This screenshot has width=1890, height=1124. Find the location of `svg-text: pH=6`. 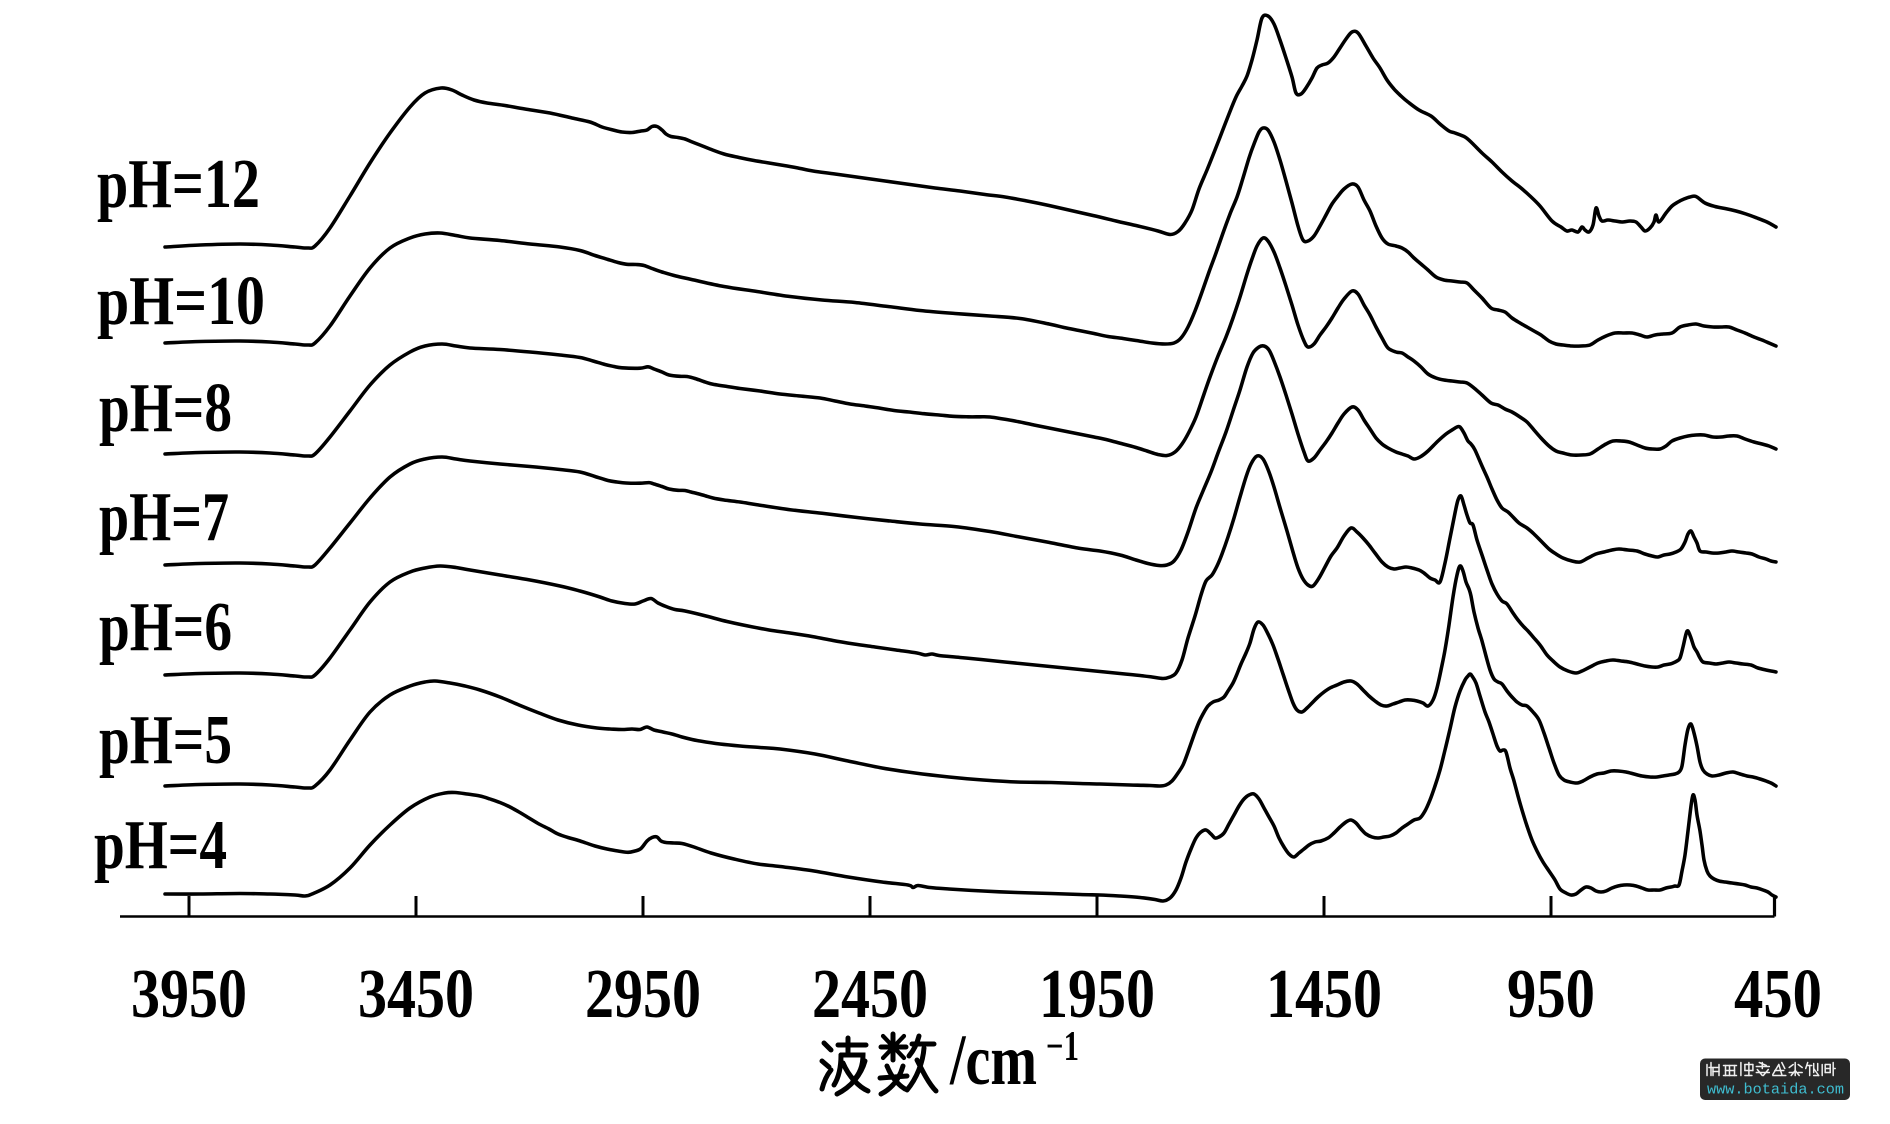

svg-text: pH=6 is located at coordinates (165, 627).